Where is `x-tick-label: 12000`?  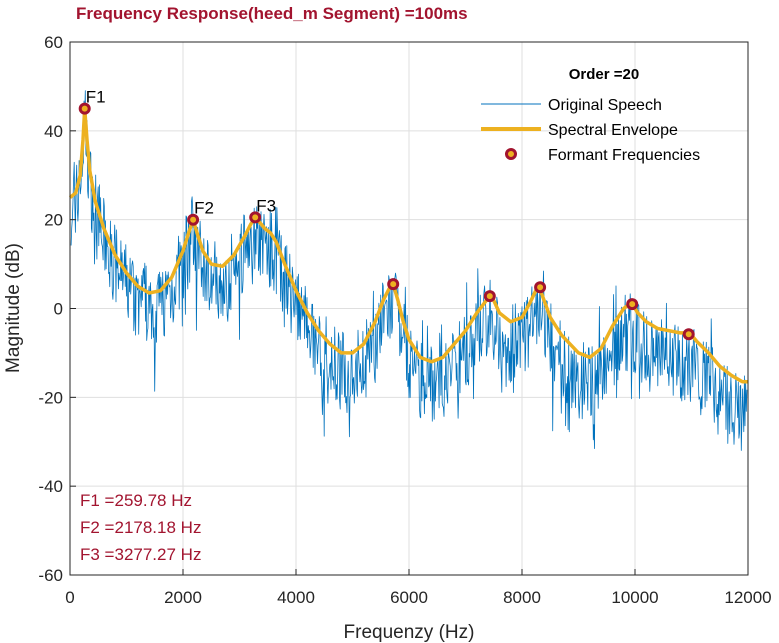
x-tick-label: 12000 is located at coordinates (747, 597).